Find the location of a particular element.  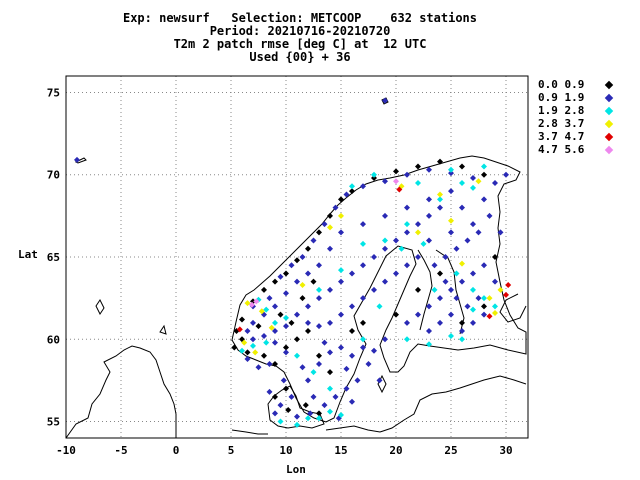

header-line-3: T2m 2 patch rmse [deg C] at 12 UTC is located at coordinates (300, 44).